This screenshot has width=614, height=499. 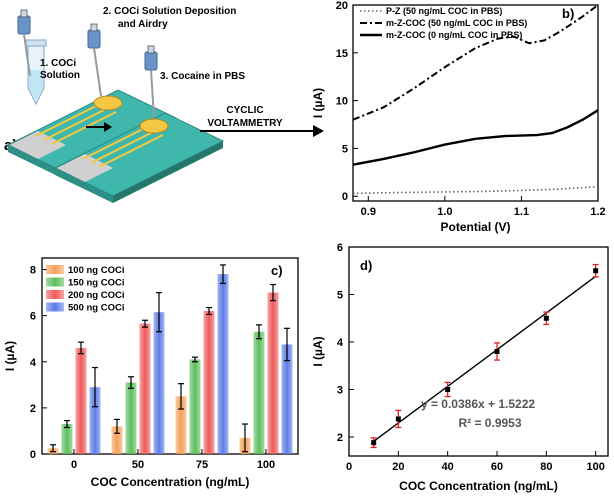 I want to click on y-tick-label: 3, so click(x=340, y=391).